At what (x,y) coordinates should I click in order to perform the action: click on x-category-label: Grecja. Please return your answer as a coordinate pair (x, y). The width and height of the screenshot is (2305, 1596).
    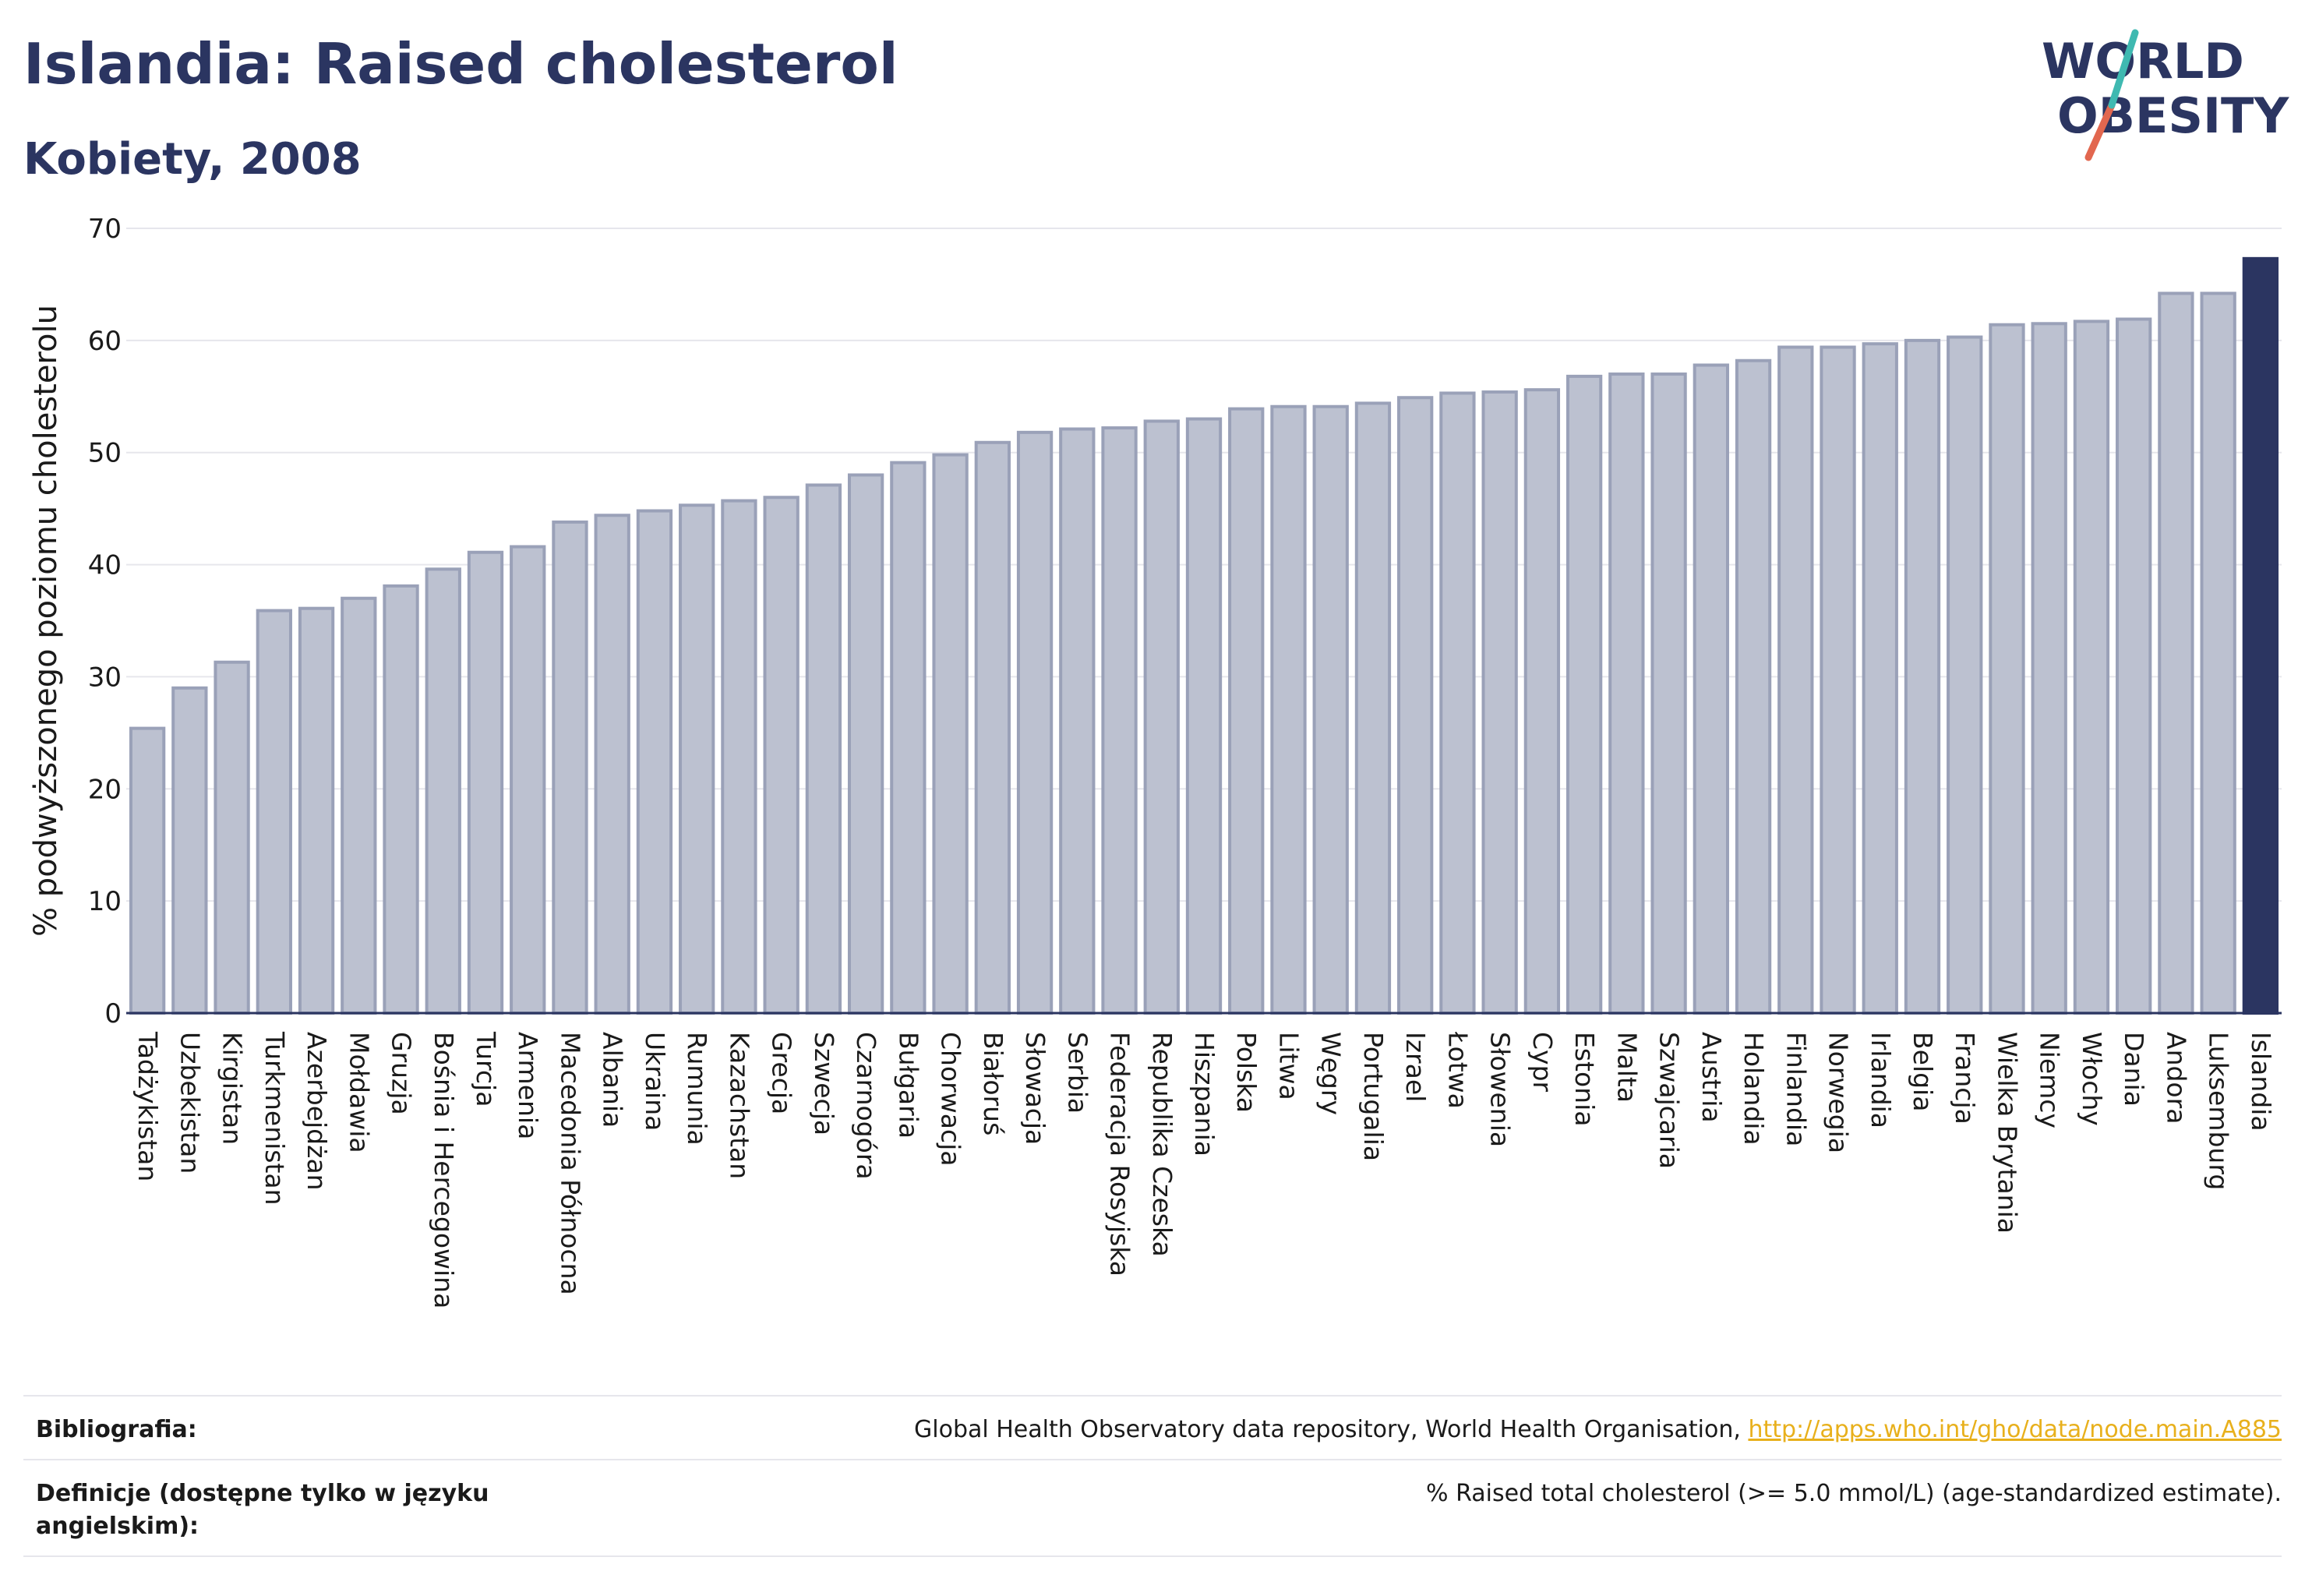
    Looking at the image, I should click on (782, 1073).